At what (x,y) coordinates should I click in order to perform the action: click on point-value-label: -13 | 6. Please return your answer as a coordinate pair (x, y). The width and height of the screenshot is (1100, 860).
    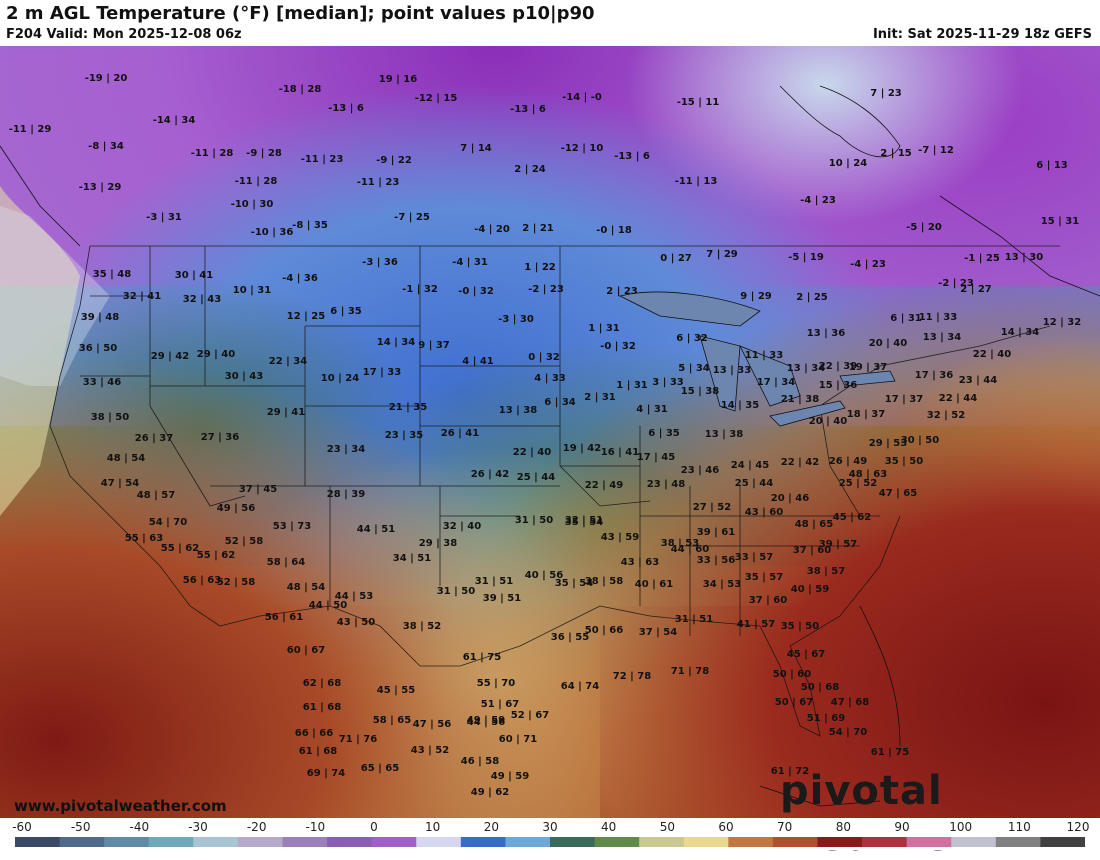
    Looking at the image, I should click on (632, 156).